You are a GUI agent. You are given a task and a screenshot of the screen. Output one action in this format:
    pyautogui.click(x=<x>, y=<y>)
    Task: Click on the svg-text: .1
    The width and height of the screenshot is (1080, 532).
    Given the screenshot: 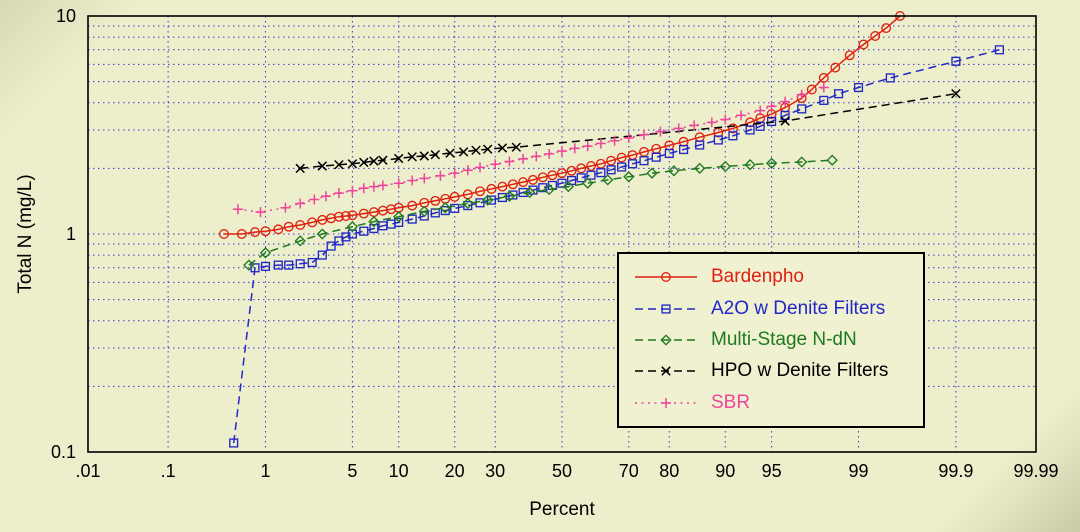 What is the action you would take?
    pyautogui.click(x=168, y=471)
    